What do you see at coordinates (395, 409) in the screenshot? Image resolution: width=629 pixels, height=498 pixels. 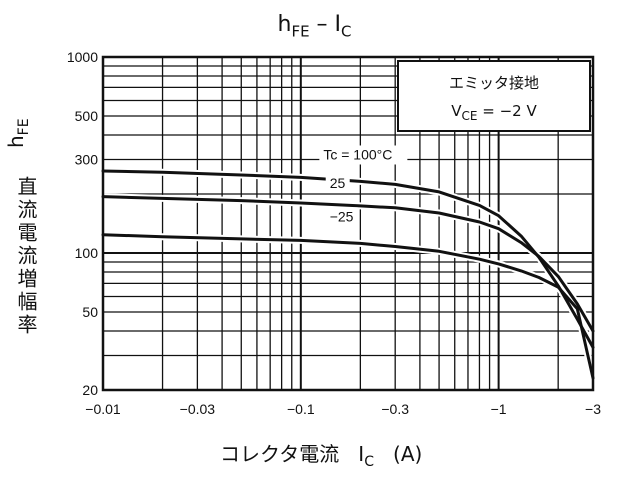 I see `x-tick-label: −0.3` at bounding box center [395, 409].